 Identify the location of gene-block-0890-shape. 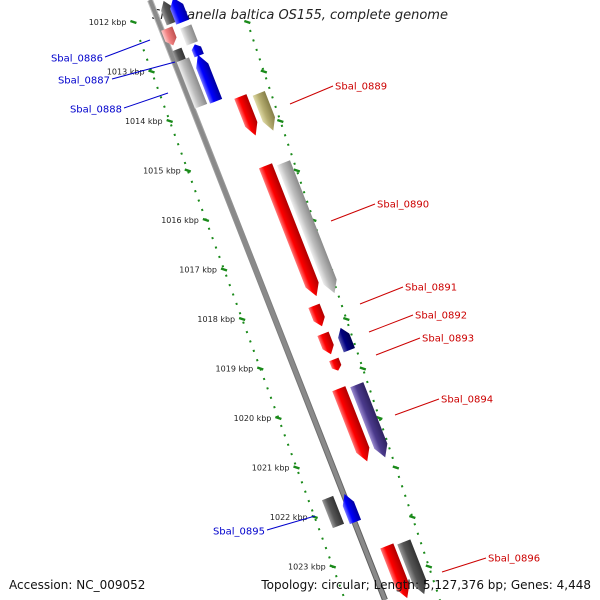
(288, 230).